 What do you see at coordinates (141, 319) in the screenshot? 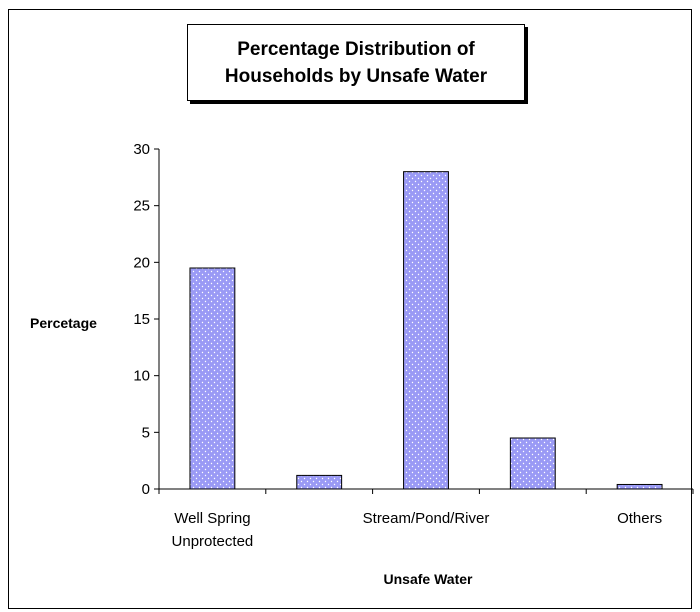
I see `y-tick-label: 15` at bounding box center [141, 319].